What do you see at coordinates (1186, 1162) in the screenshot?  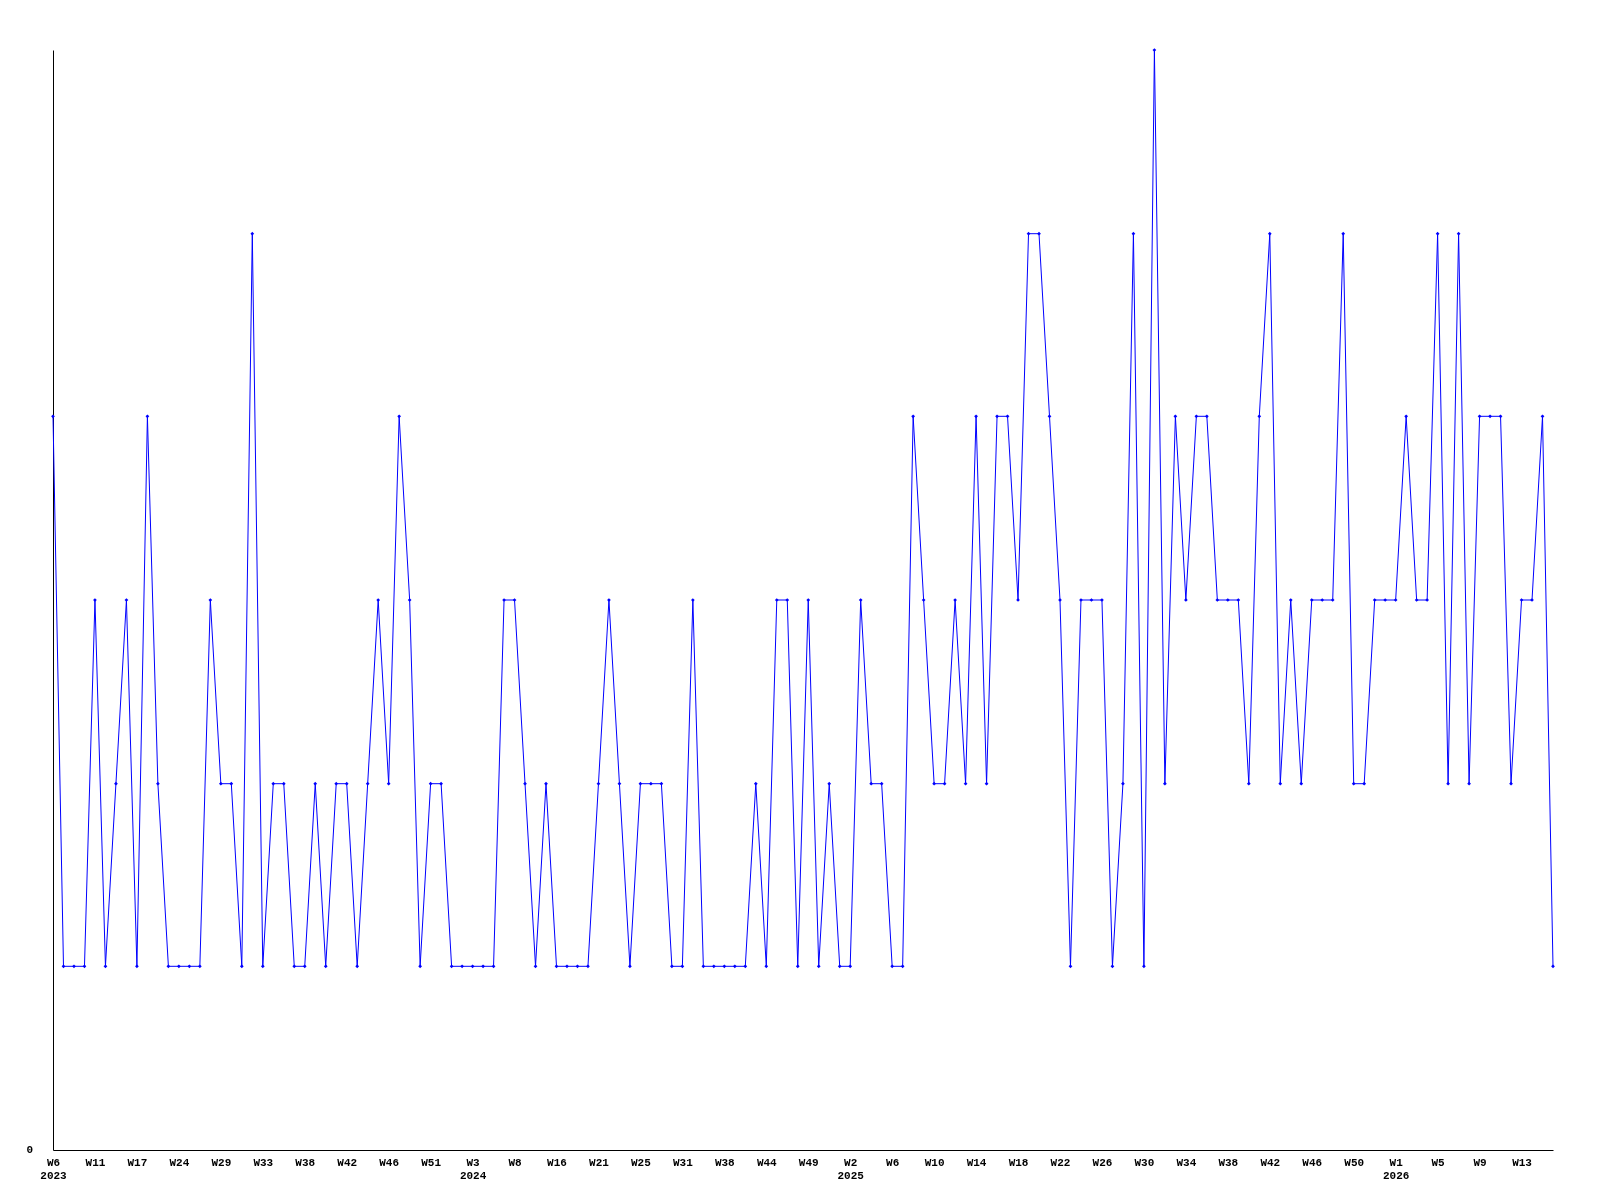 I see `x-tick-label: W34` at bounding box center [1186, 1162].